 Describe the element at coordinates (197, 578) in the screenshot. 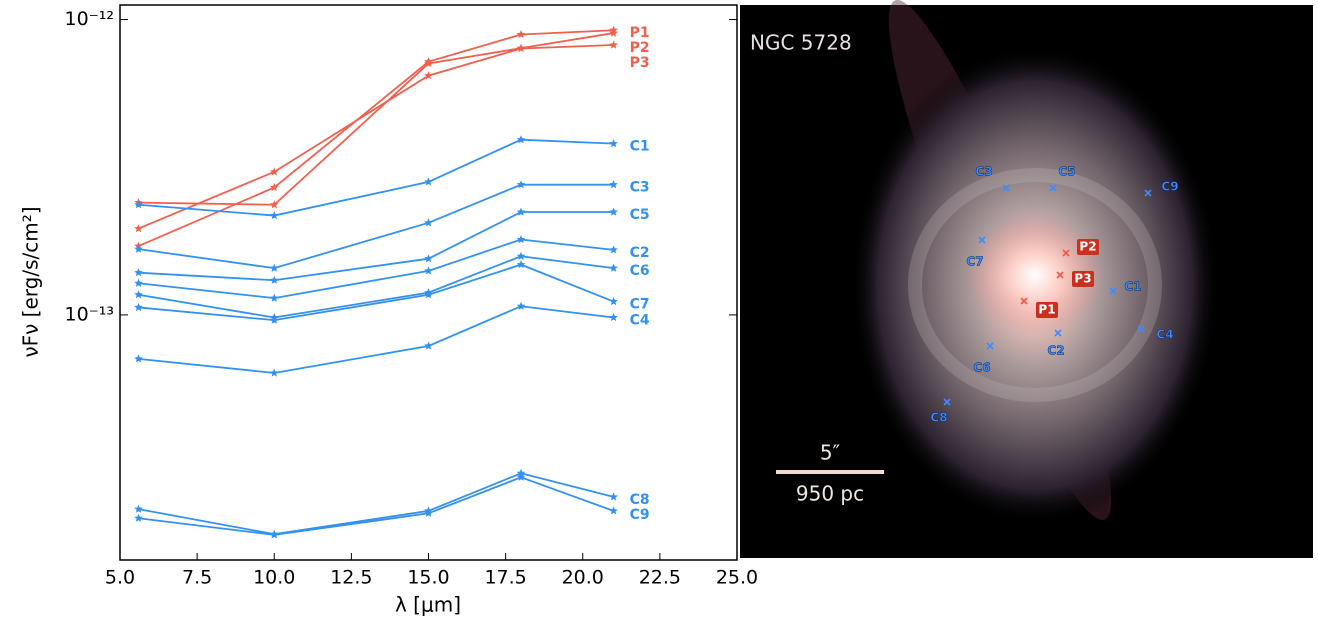

I see `x-tick-label: 7.5` at that location.